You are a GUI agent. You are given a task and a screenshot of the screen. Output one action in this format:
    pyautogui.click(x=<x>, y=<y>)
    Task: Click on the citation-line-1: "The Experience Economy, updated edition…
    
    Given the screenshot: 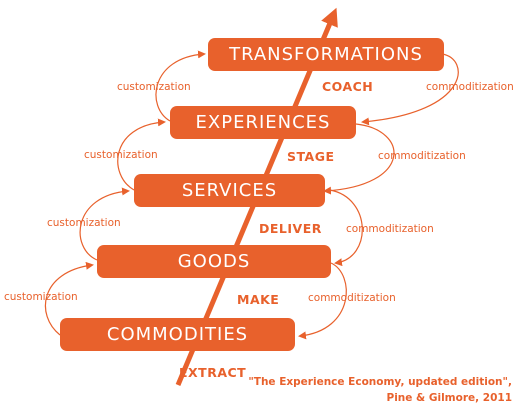 What is the action you would take?
    pyautogui.click(x=380, y=382)
    